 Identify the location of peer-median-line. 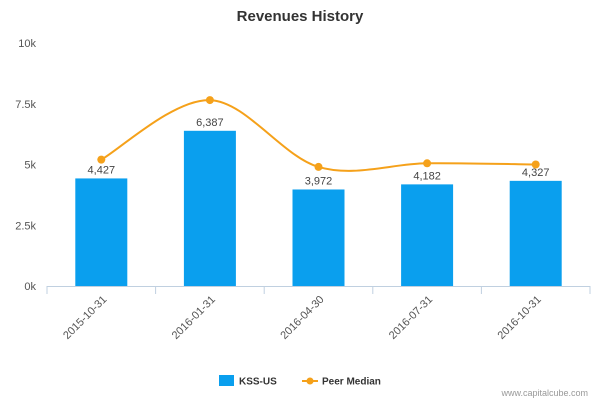
(318, 135).